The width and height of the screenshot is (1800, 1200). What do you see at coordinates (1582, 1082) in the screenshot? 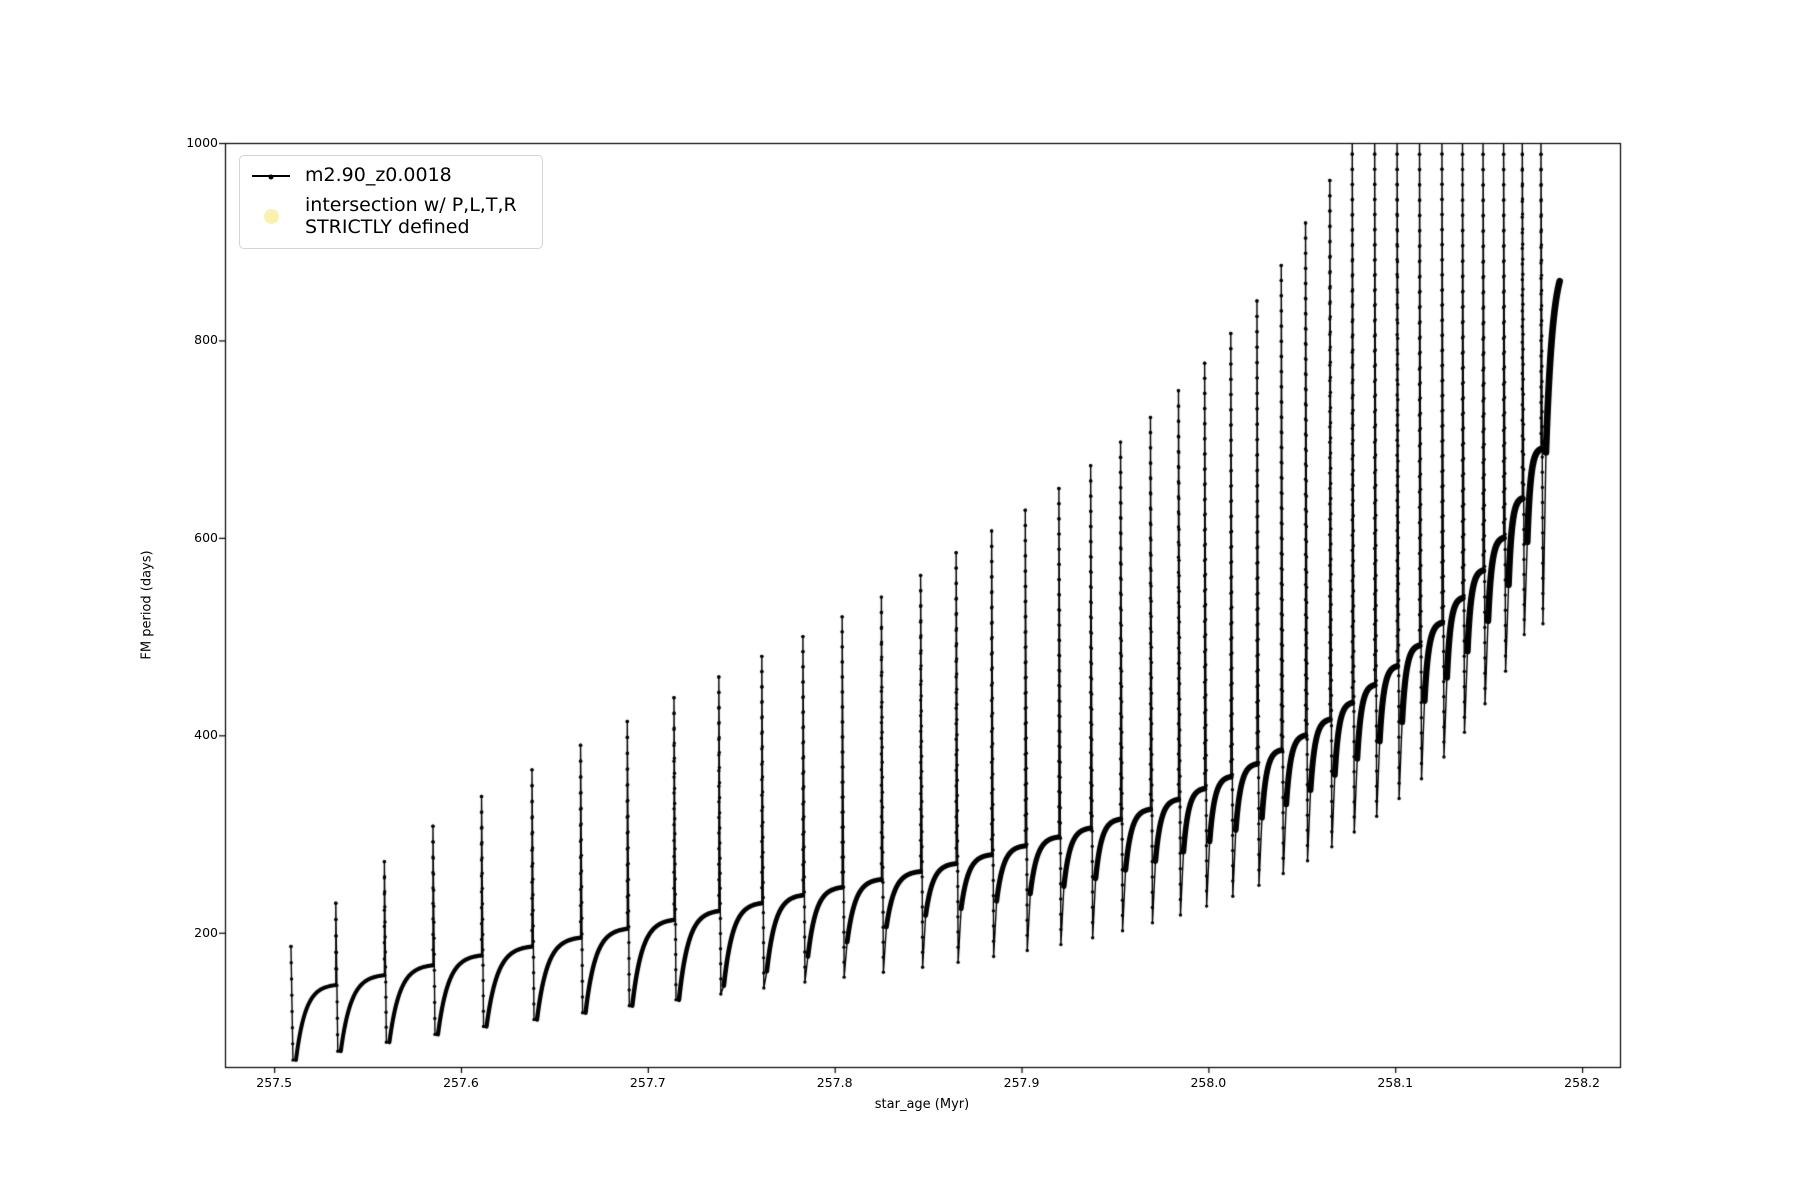
I see `x-tick-label: 258.2` at bounding box center [1582, 1082].